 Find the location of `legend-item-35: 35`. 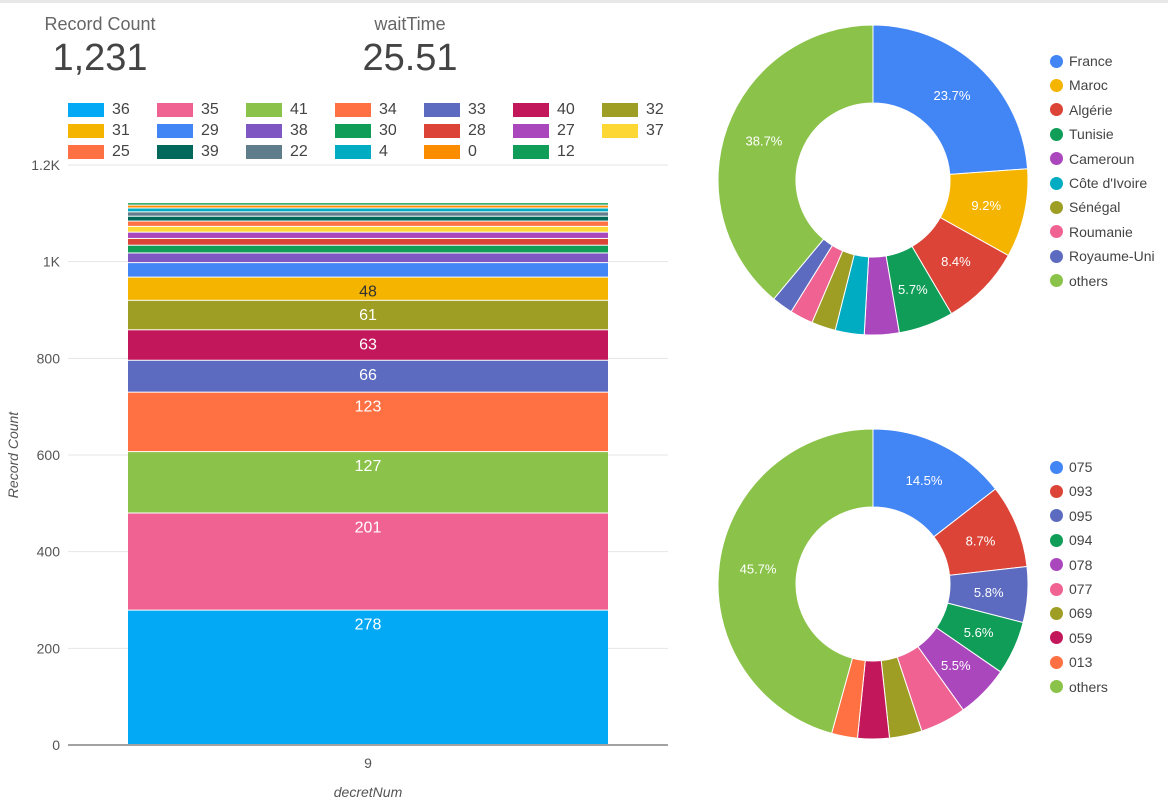

legend-item-35: 35 is located at coordinates (188, 110).